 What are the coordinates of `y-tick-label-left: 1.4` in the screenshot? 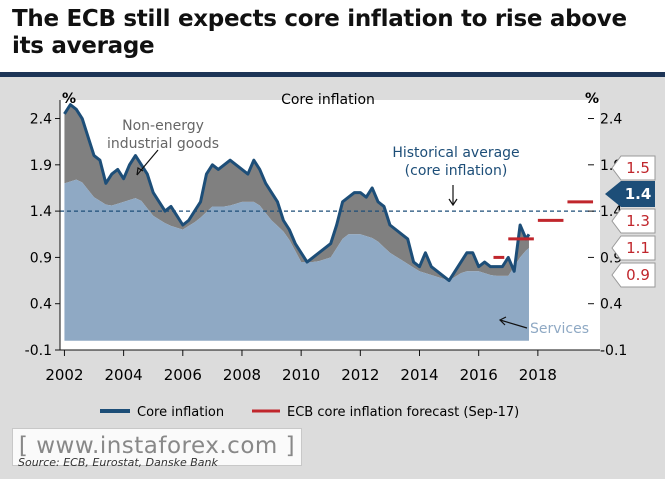 It's located at (41, 212).